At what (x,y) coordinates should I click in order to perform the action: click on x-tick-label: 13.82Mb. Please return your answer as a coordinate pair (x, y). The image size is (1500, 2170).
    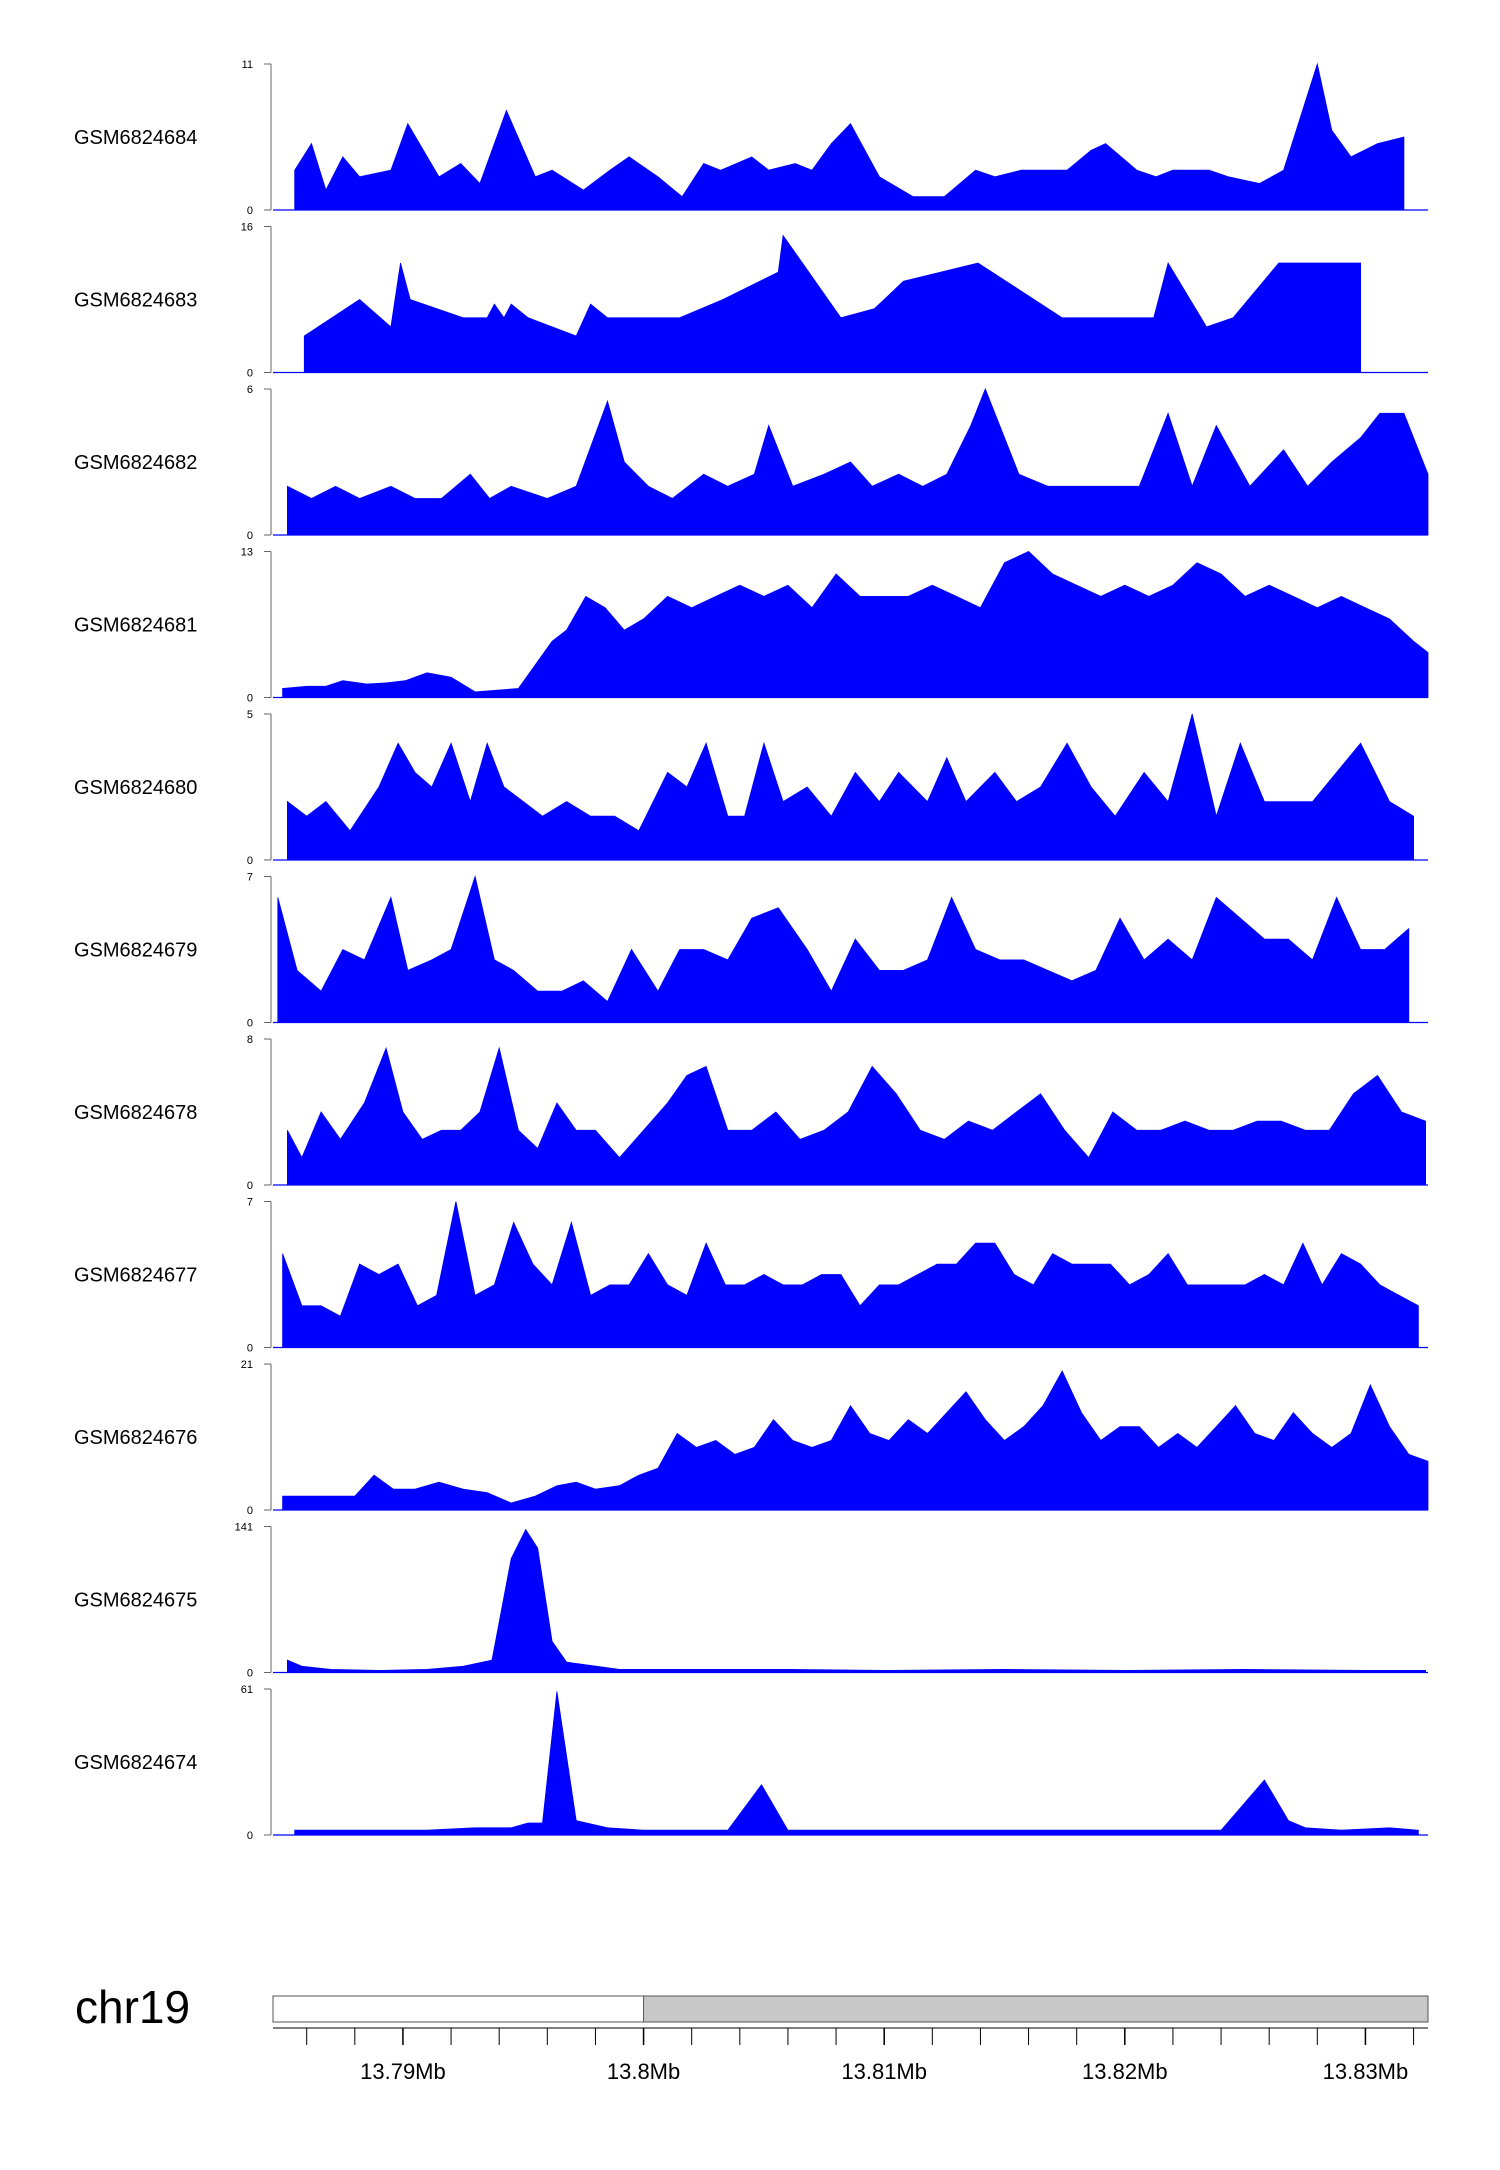
    Looking at the image, I should click on (1125, 2071).